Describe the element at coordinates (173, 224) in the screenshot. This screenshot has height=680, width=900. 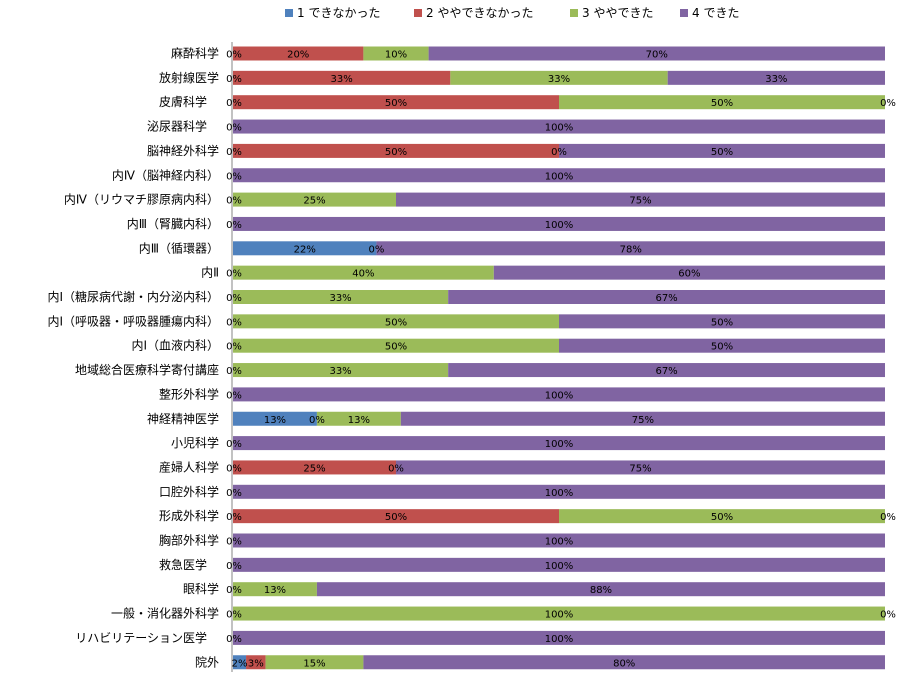
I see `category-label: 内Ⅲ（腎臓内科）` at that location.